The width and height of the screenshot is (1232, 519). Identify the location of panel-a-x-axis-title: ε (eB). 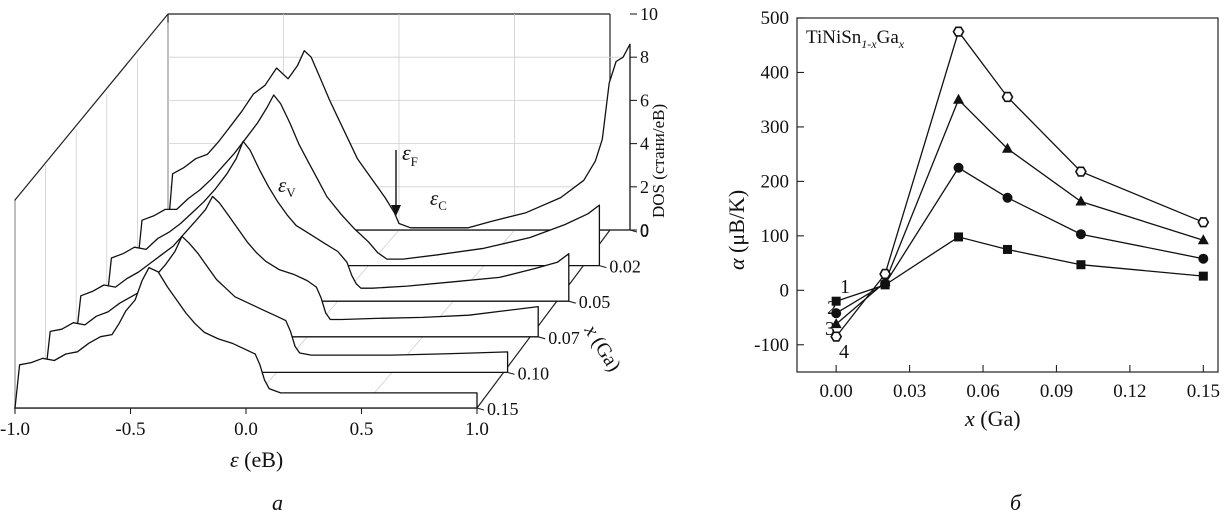
(256, 459).